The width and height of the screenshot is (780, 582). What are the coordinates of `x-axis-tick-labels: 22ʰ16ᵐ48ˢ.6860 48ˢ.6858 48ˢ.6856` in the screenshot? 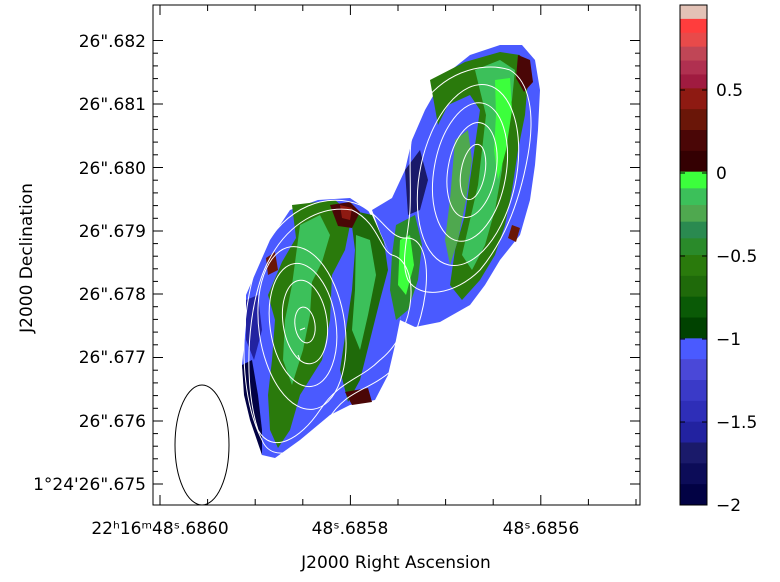 It's located at (335, 529).